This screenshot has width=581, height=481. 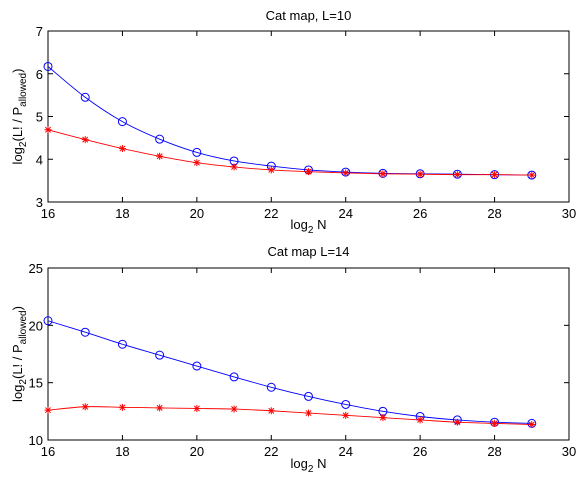 I want to click on y-tick-label: 15, so click(x=36, y=383).